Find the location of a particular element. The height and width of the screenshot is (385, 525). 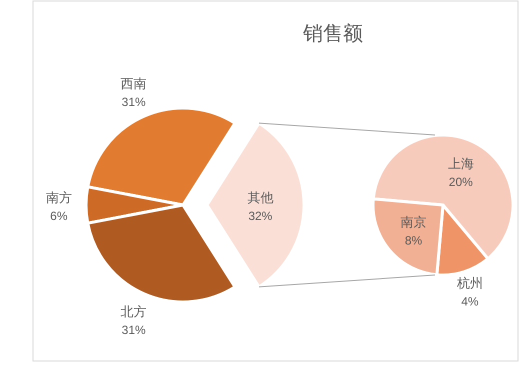

data-label: 20% is located at coordinates (461, 181).